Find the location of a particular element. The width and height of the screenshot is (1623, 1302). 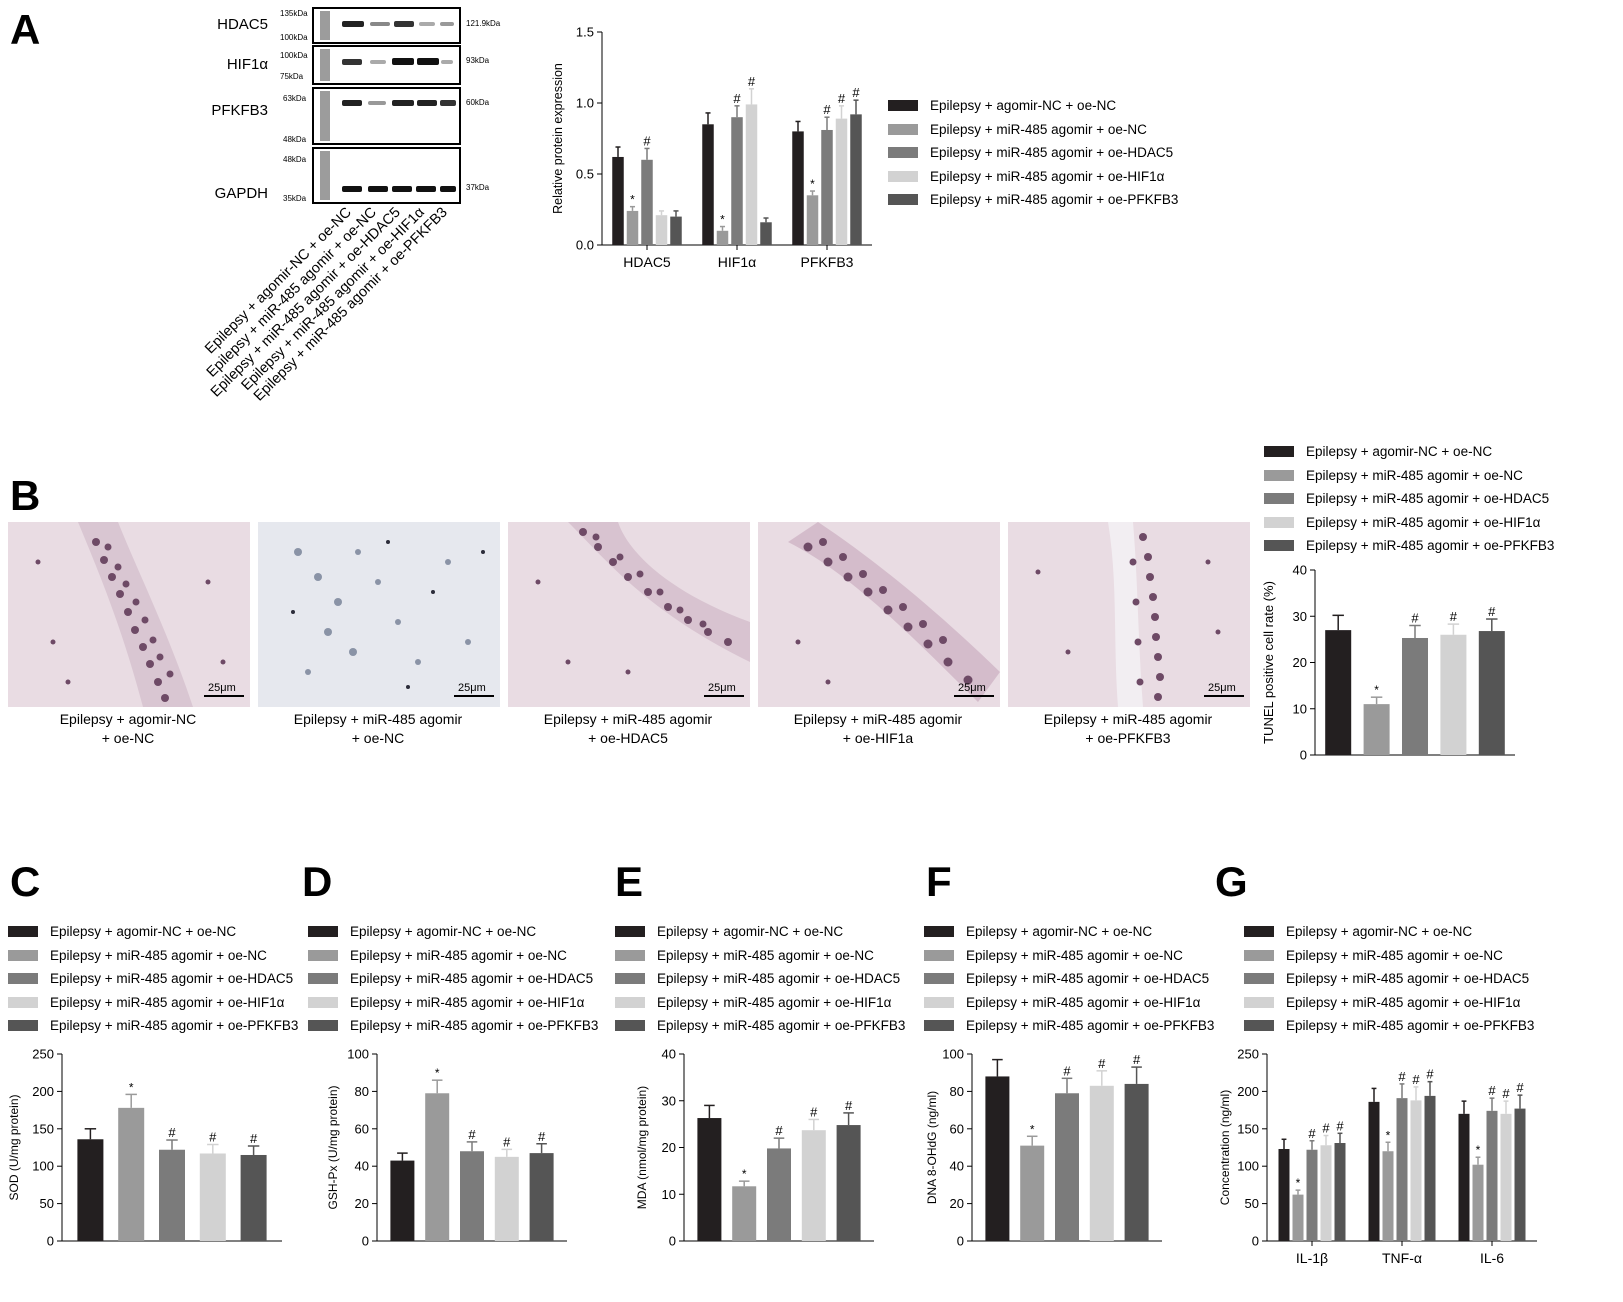

e-sig-mark-5: # is located at coordinates (849, 1105).